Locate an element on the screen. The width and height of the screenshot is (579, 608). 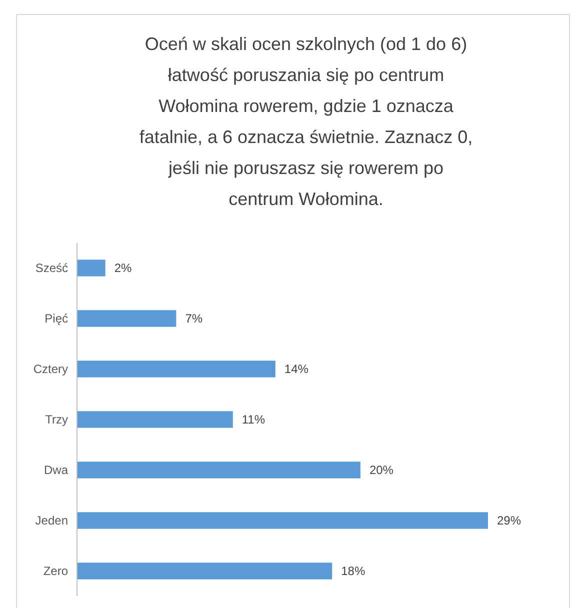
data-label: 18% is located at coordinates (353, 571).